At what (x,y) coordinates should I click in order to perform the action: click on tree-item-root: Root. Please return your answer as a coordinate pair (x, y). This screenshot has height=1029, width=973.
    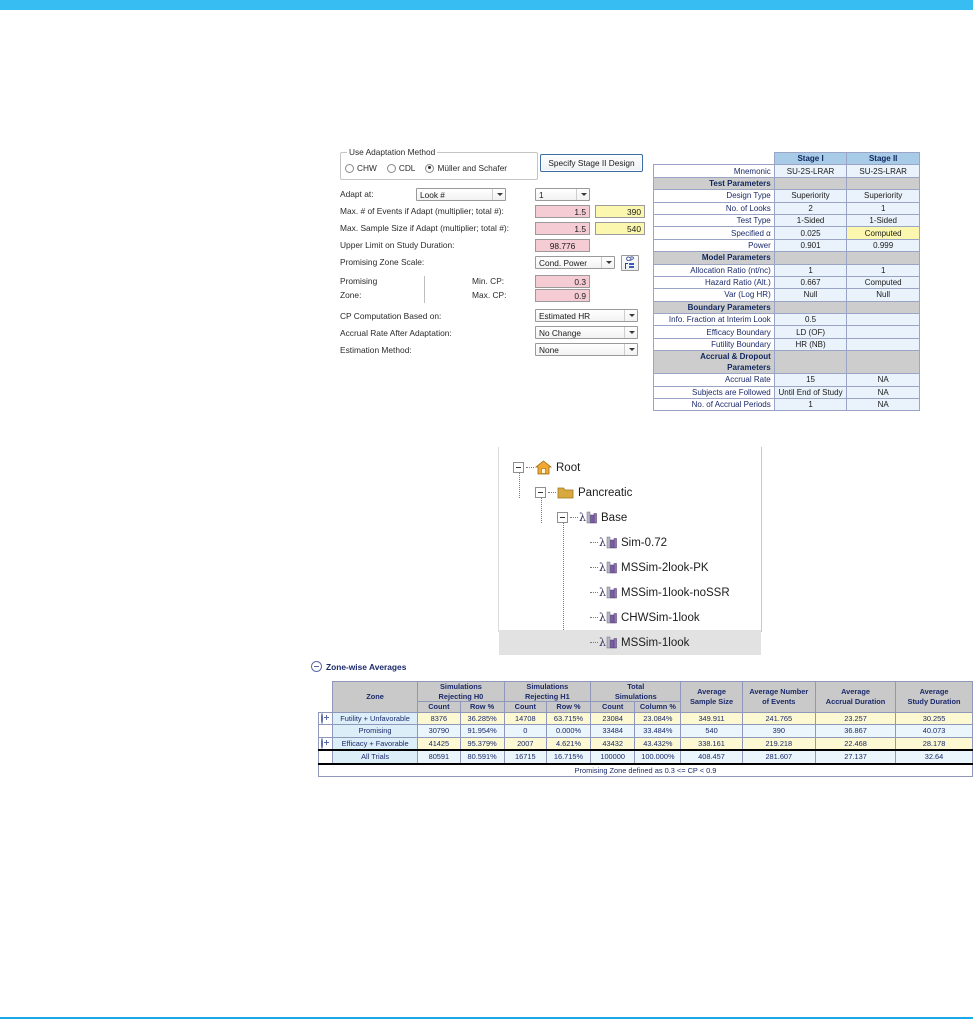
    Looking at the image, I should click on (546, 467).